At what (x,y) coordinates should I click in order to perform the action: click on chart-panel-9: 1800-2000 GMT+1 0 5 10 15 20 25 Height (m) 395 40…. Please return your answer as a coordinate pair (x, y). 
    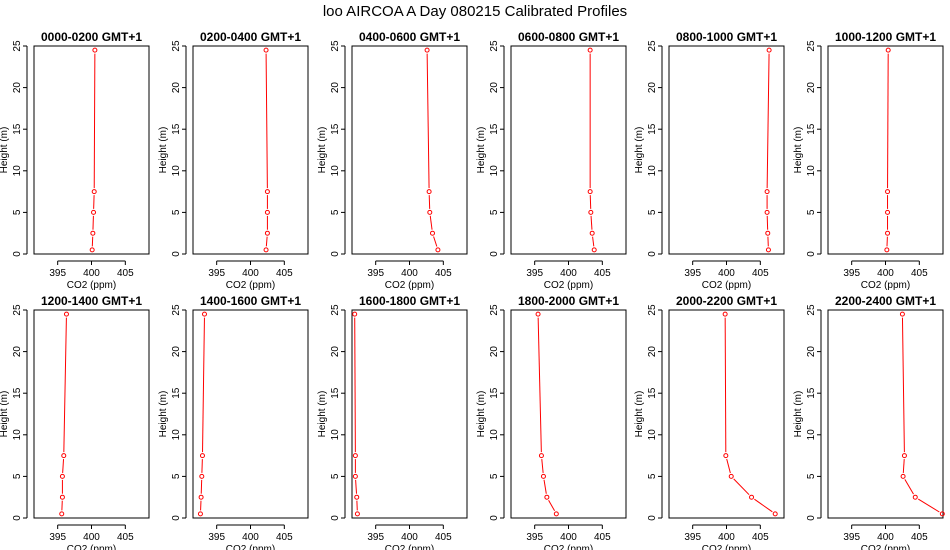
    Looking at the image, I should click on (551, 422).